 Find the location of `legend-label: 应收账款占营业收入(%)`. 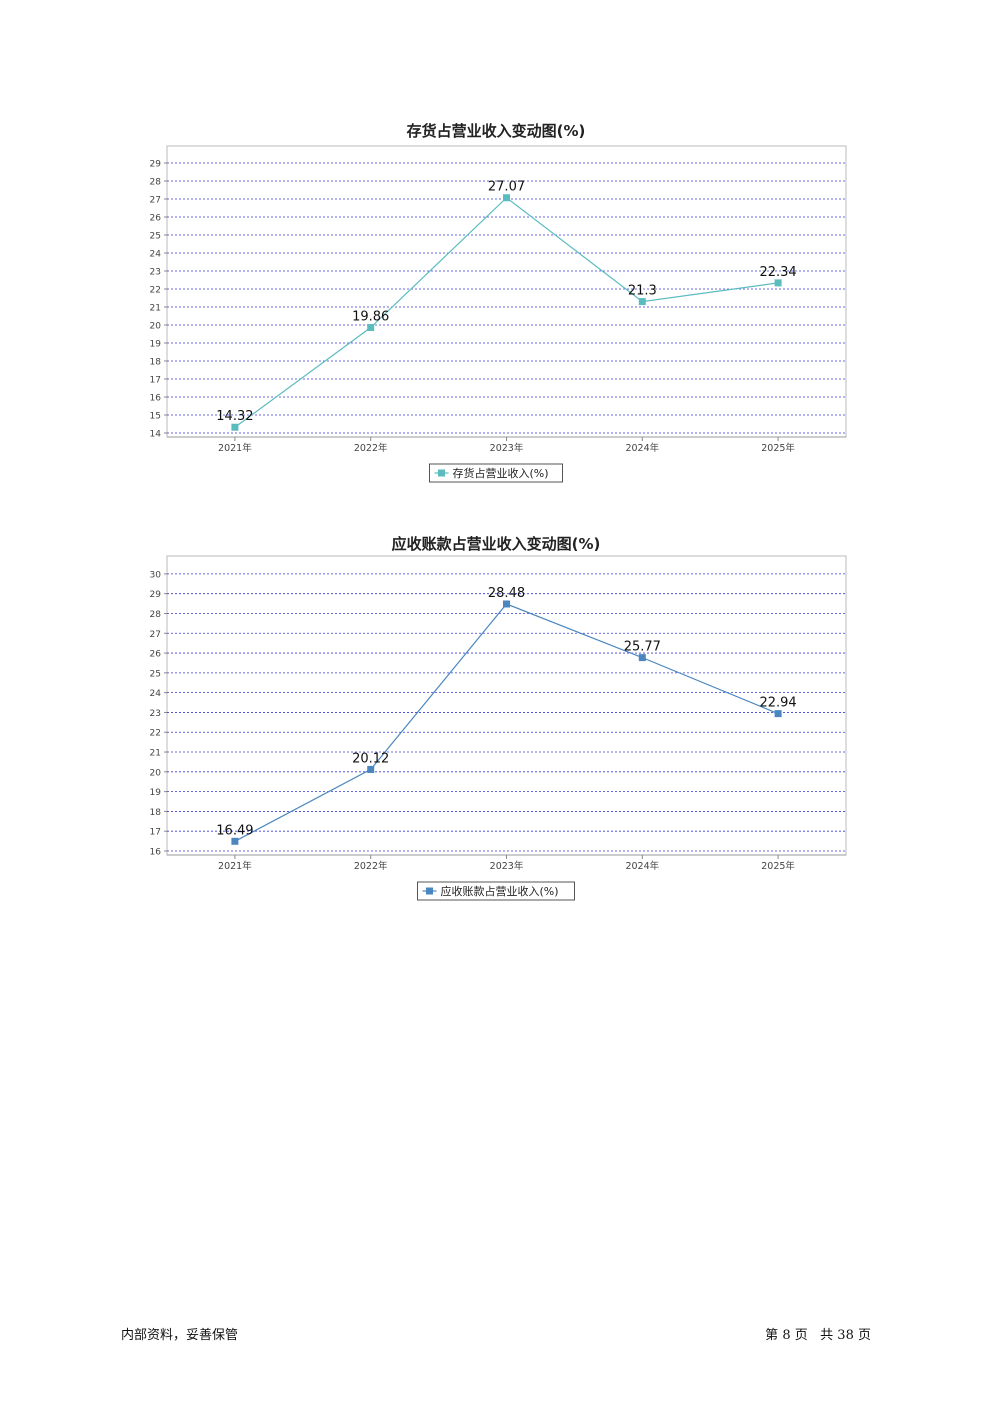

legend-label: 应收账款占营业收入(%) is located at coordinates (500, 891).